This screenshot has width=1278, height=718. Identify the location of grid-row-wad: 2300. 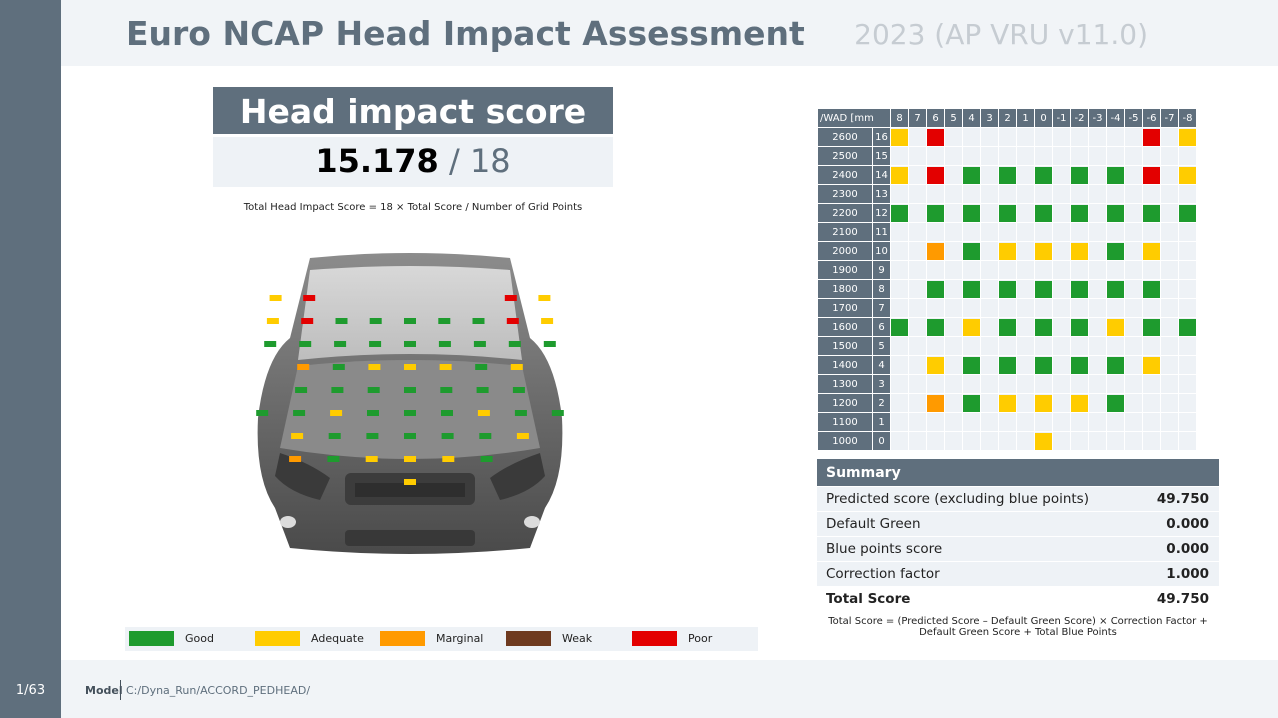
(845, 194).